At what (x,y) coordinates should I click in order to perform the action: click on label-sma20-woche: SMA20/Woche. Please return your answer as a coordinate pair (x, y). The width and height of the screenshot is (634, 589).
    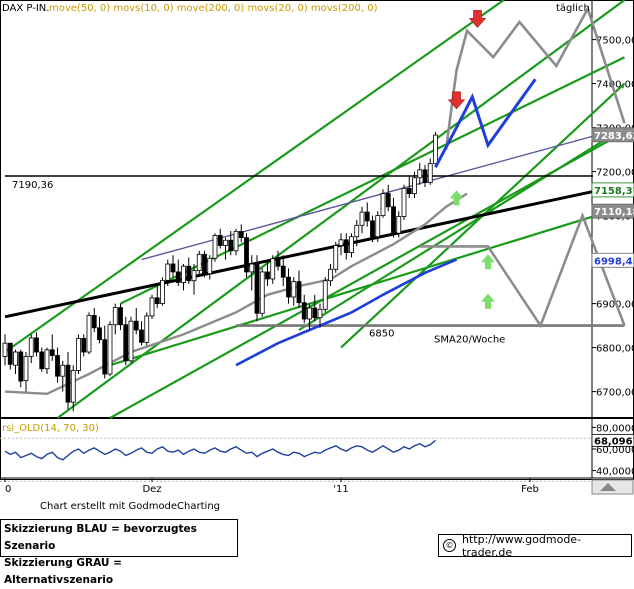
    Looking at the image, I should click on (469, 340).